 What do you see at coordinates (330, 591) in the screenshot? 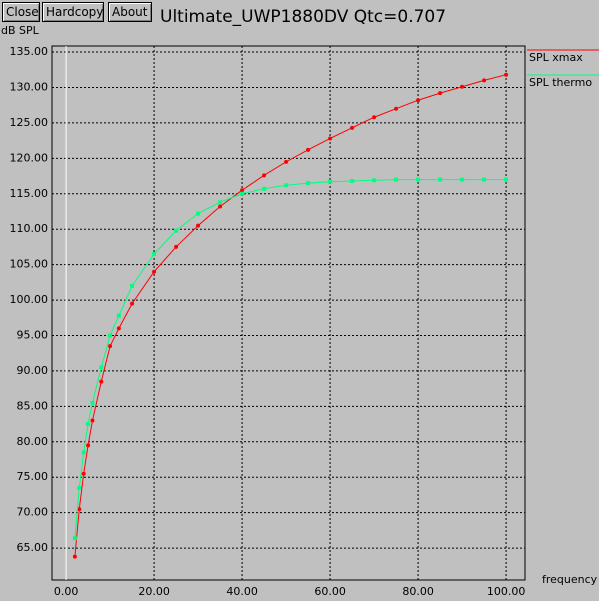
I see `x-tick-label: 60.00` at bounding box center [330, 591].